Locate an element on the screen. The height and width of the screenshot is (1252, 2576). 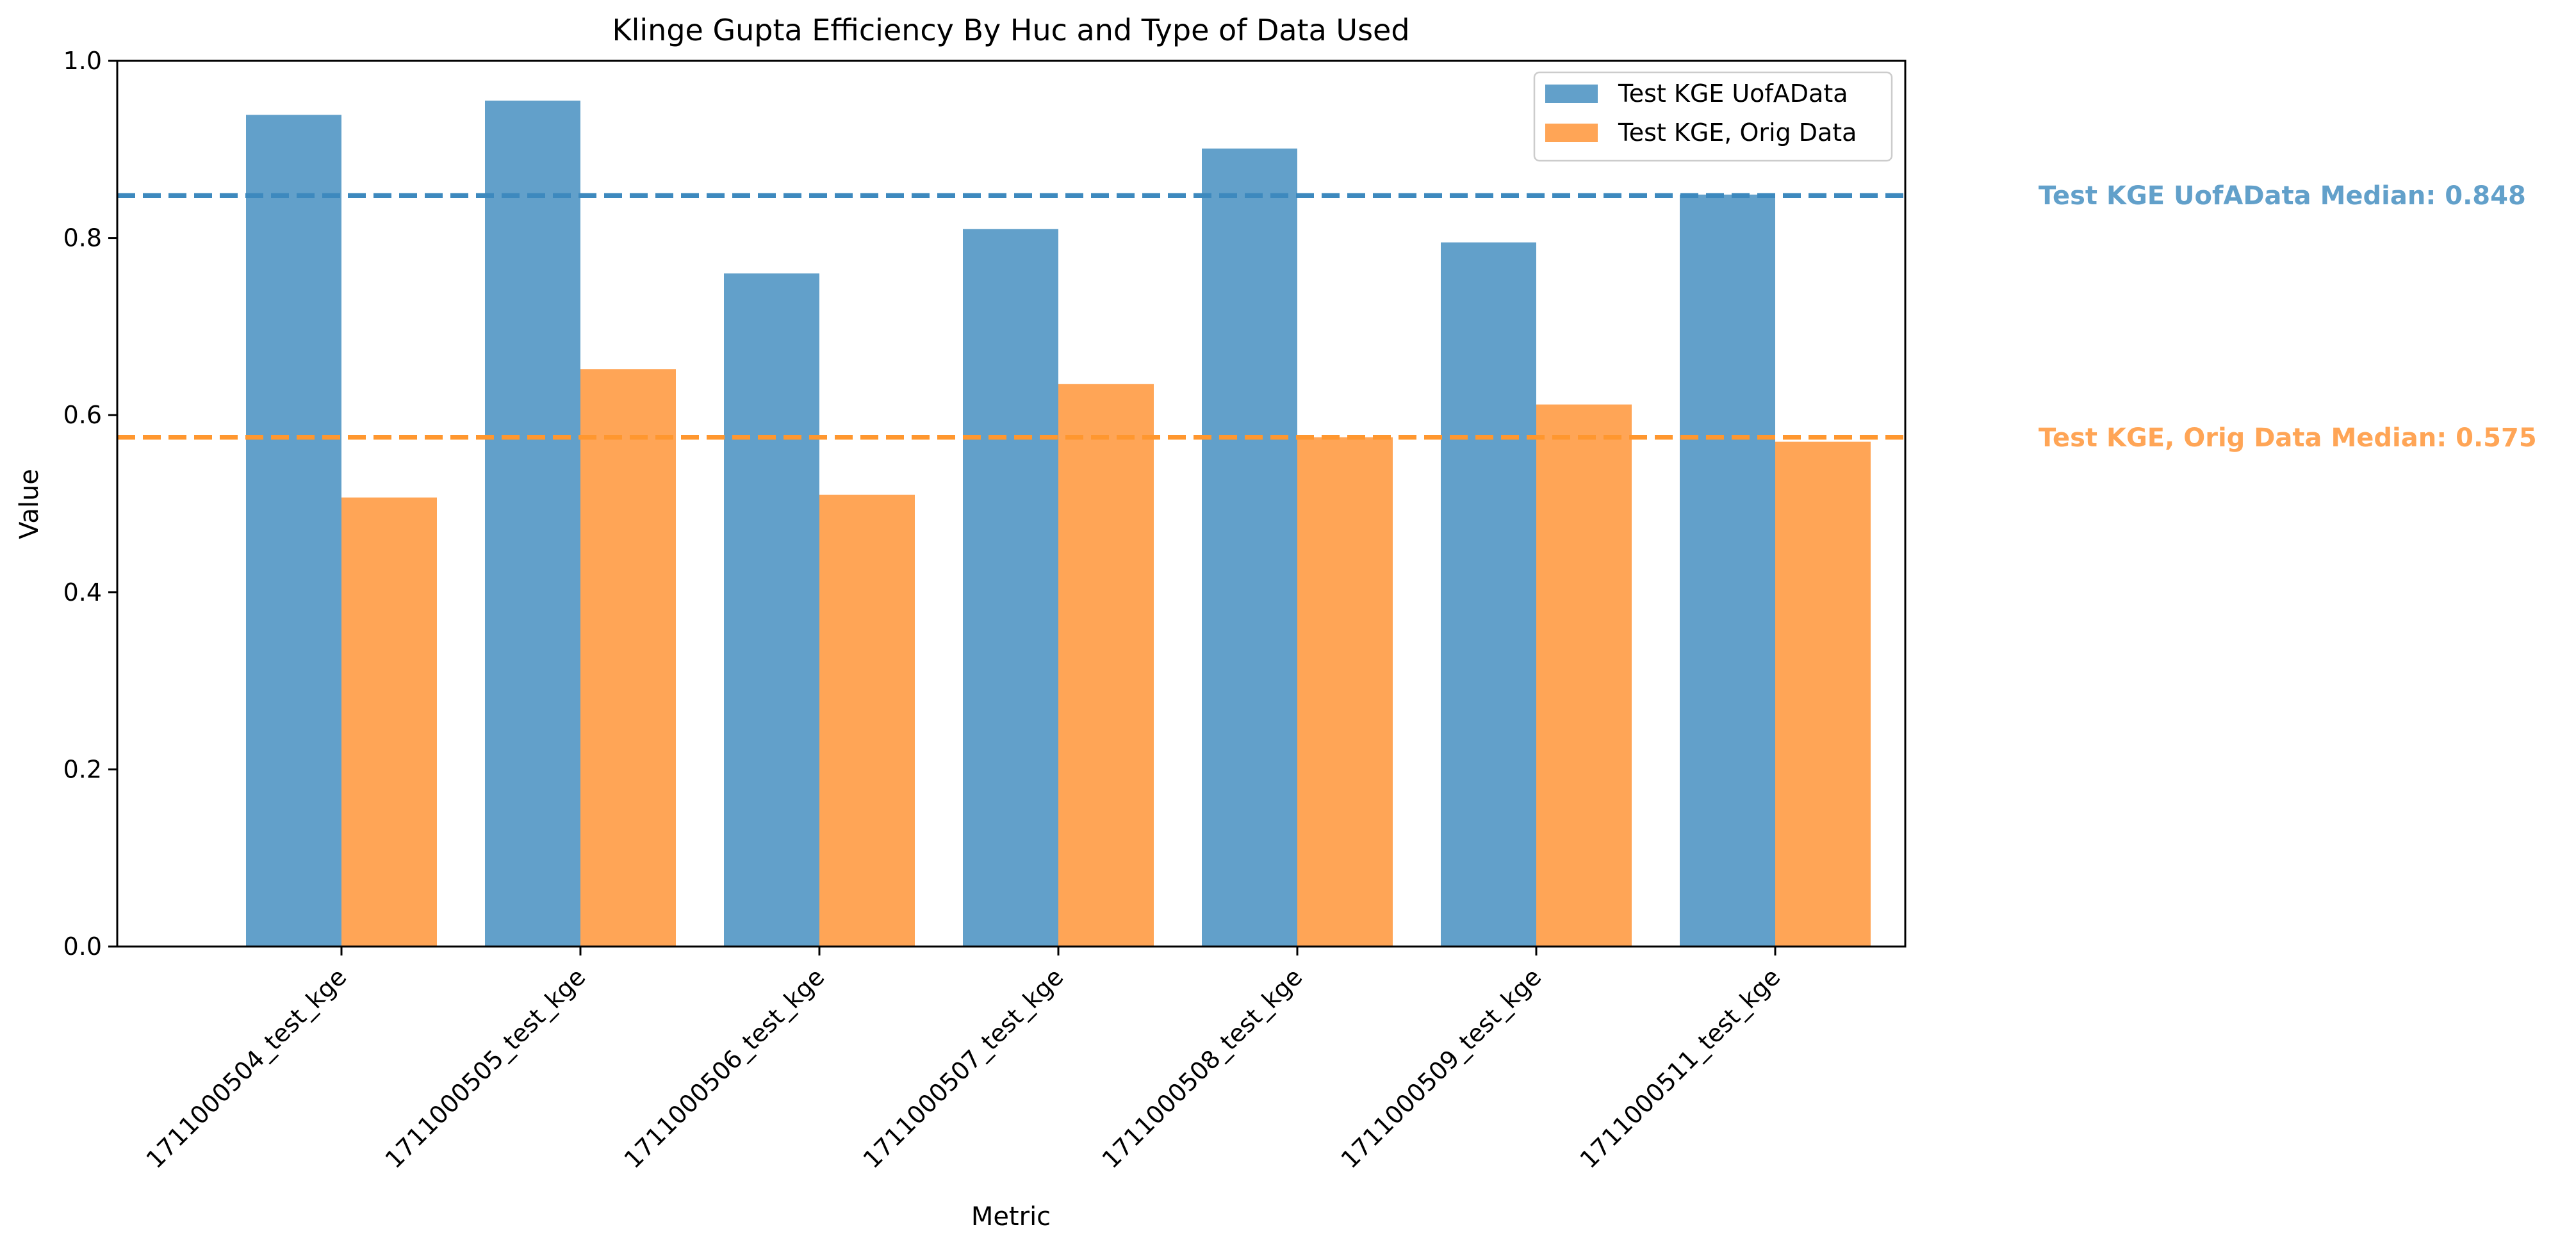
median-label-1: Test KGE, Orig Data Median: 0.575 is located at coordinates (2288, 438).